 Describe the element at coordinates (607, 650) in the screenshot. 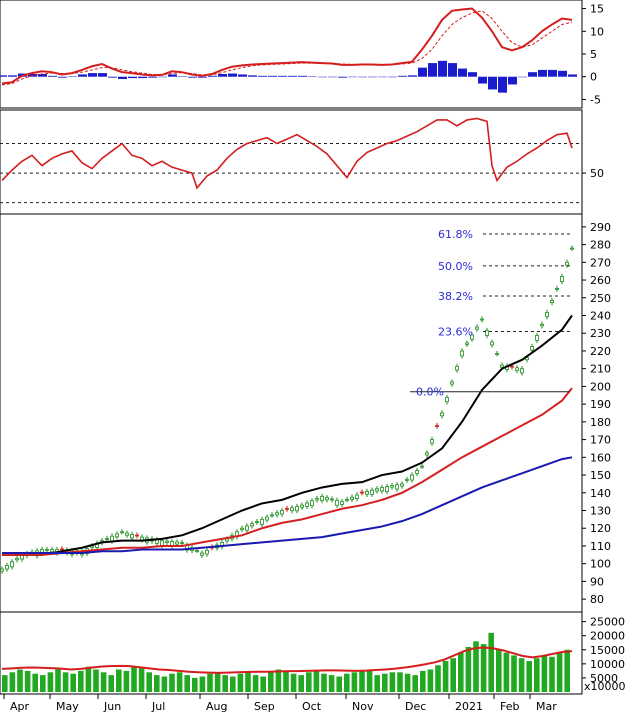

I see `y-tick-label: 15000` at that location.